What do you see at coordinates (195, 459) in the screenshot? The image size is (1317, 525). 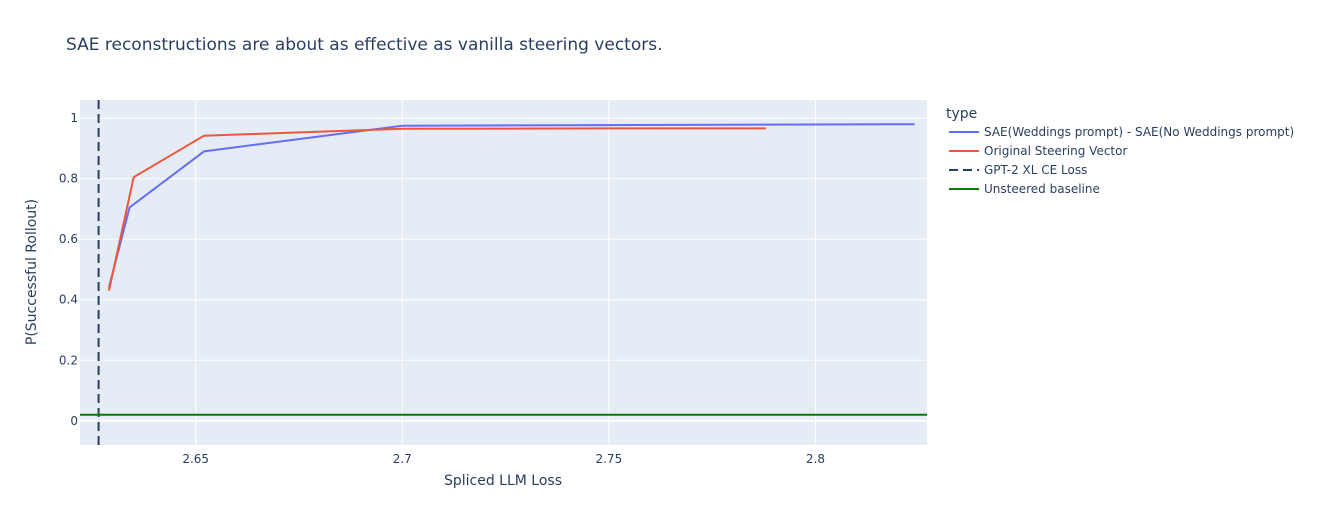 I see `x-tick-label: 2.65` at bounding box center [195, 459].